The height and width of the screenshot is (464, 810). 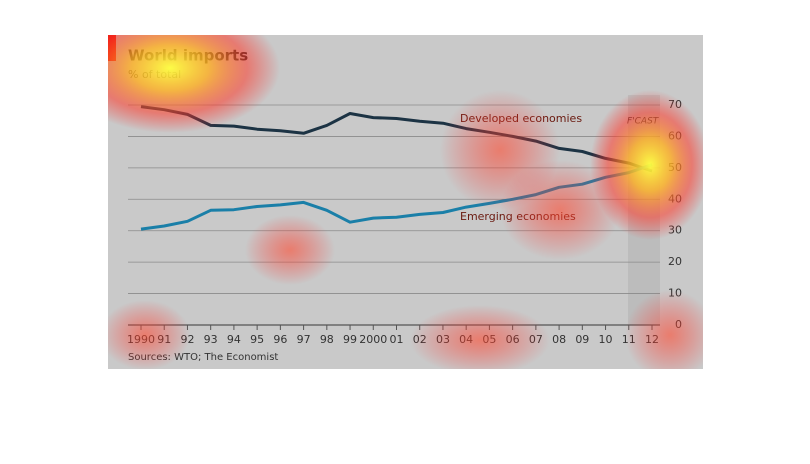 I want to click on x-tick-label: 2000, so click(x=373, y=339).